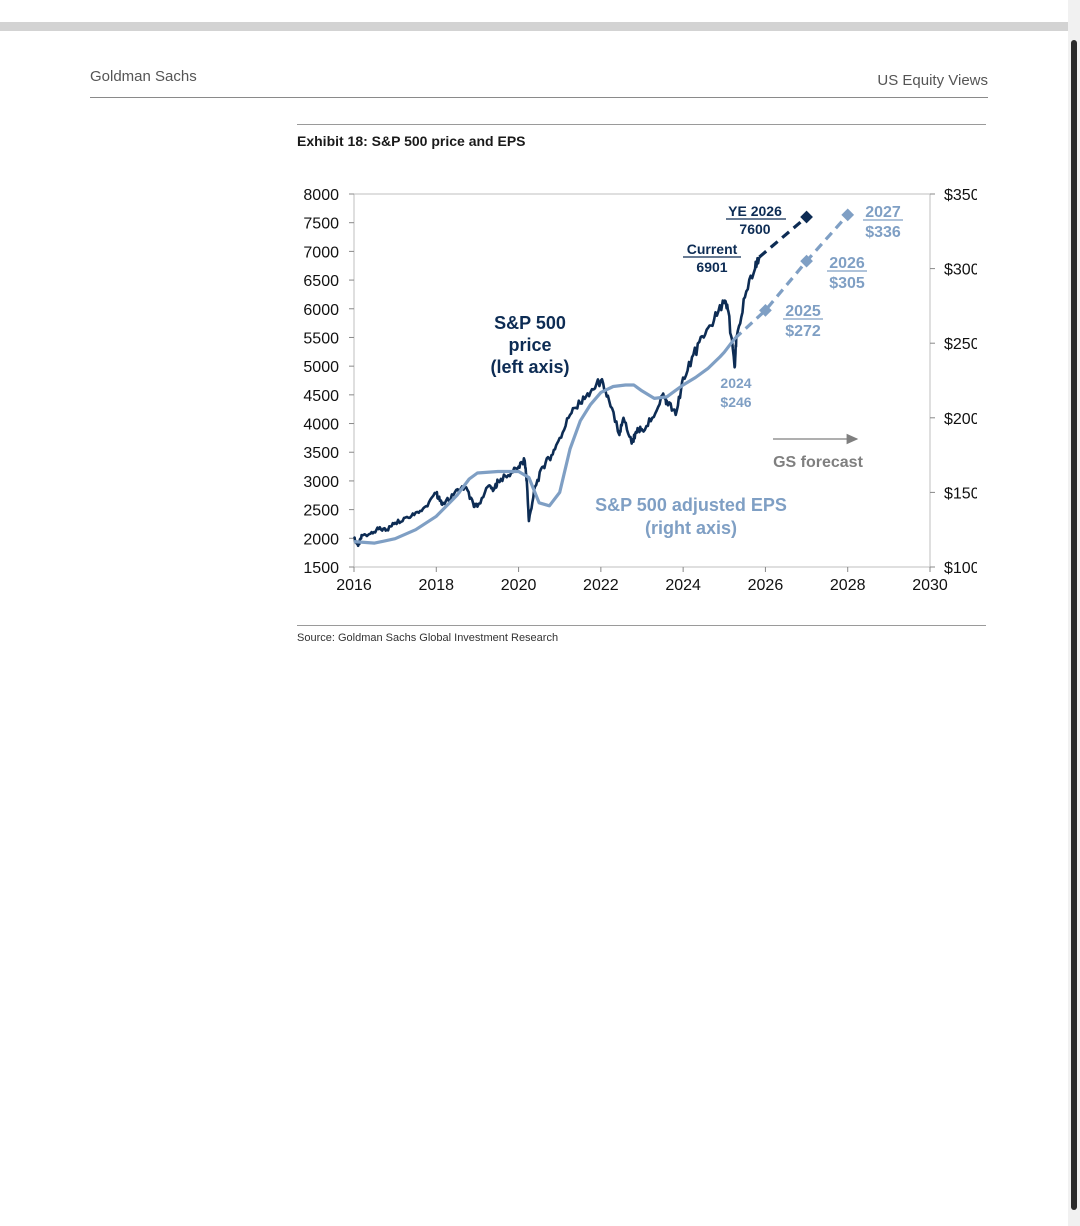  What do you see at coordinates (735, 402) in the screenshot?
I see `eps-2024-value: $246` at bounding box center [735, 402].